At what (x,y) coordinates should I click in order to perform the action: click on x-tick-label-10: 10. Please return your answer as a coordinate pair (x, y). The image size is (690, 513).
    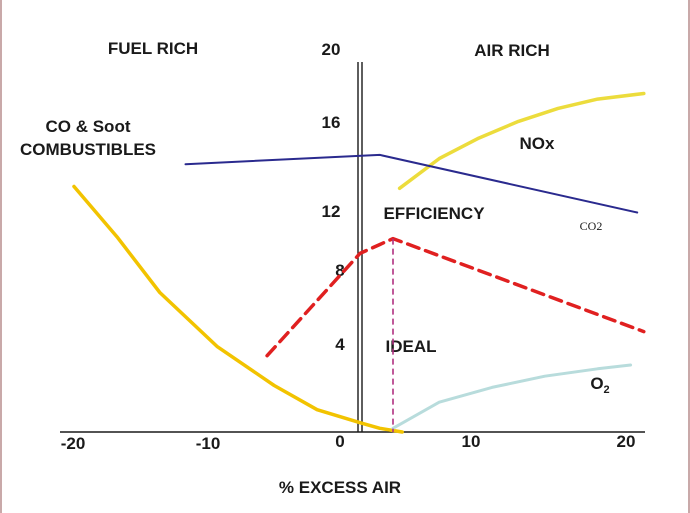
    Looking at the image, I should click on (471, 441).